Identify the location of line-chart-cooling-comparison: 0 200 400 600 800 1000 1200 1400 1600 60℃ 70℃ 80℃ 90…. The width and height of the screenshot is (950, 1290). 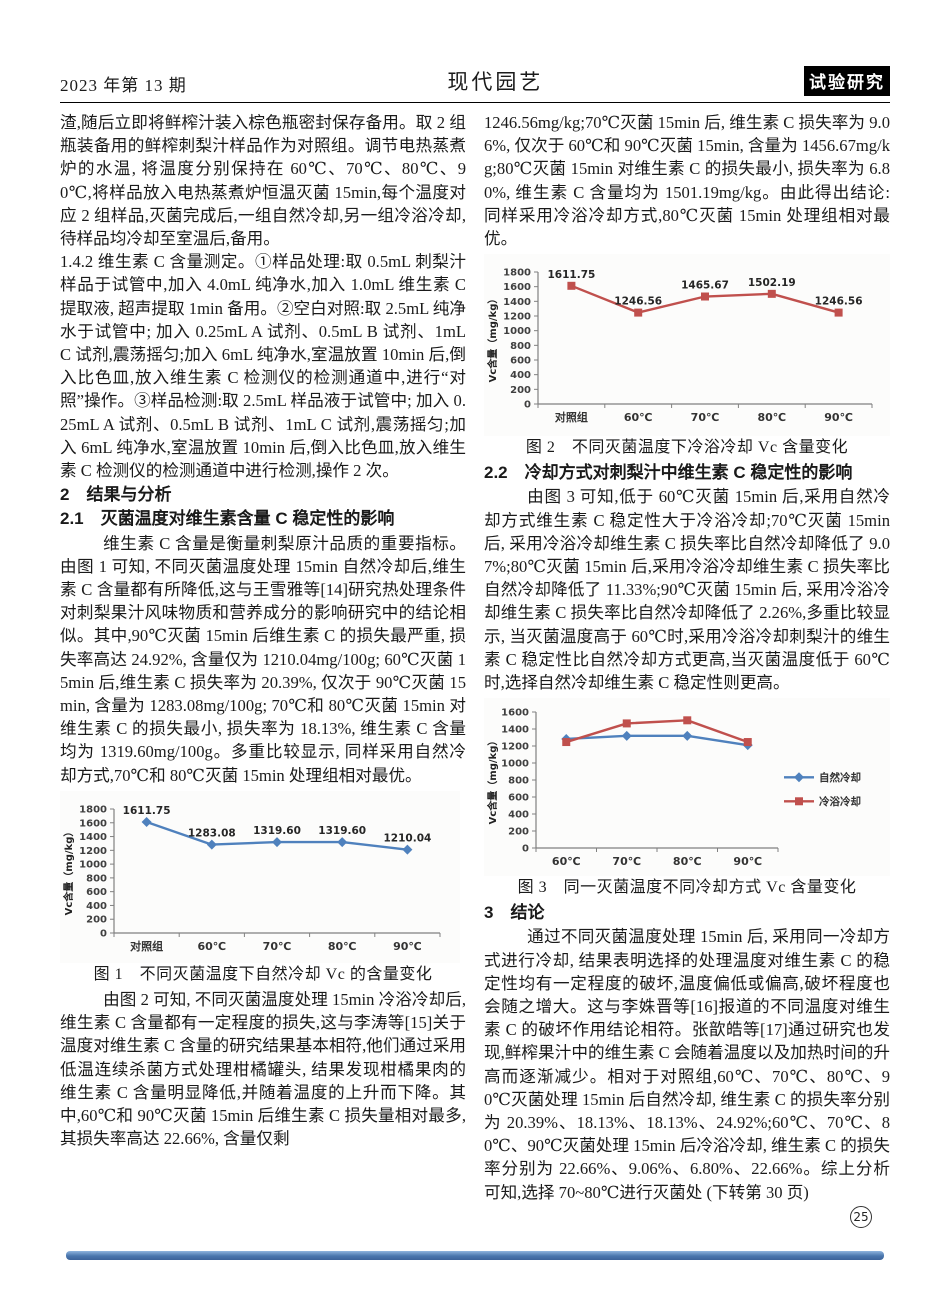
(687, 787).